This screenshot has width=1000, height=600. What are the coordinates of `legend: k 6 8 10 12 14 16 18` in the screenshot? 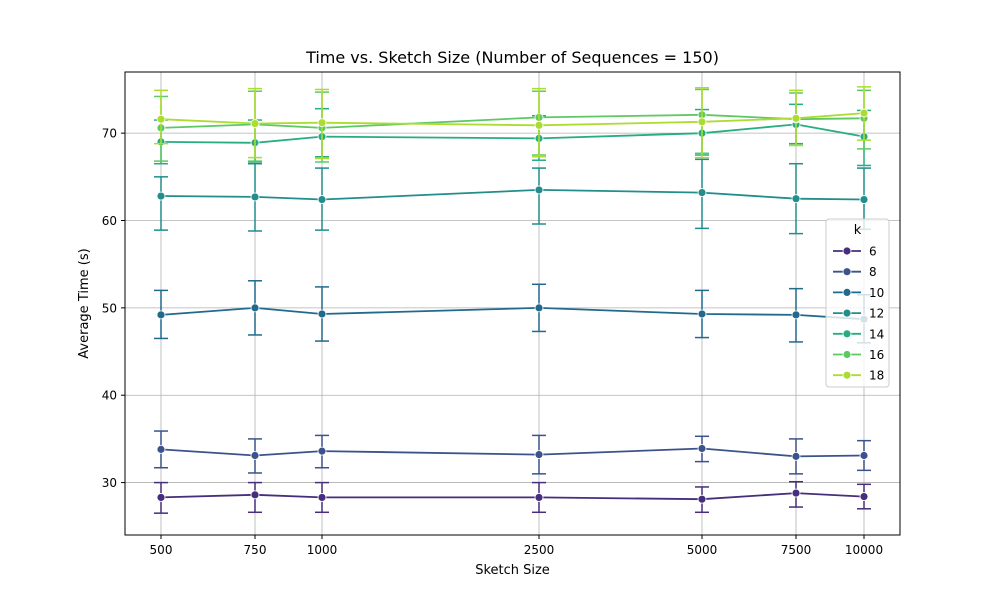 It's located at (857, 303).